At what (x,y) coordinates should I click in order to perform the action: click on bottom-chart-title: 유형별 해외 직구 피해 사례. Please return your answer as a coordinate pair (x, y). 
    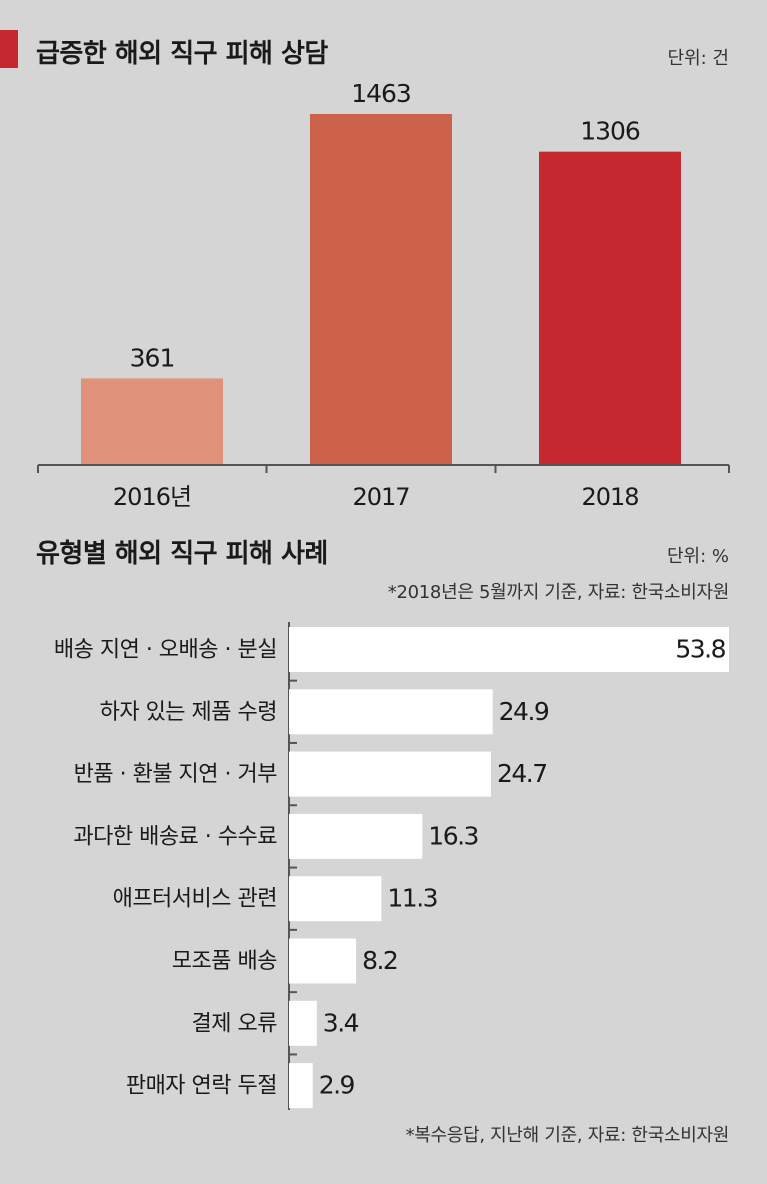
    Looking at the image, I should click on (182, 554).